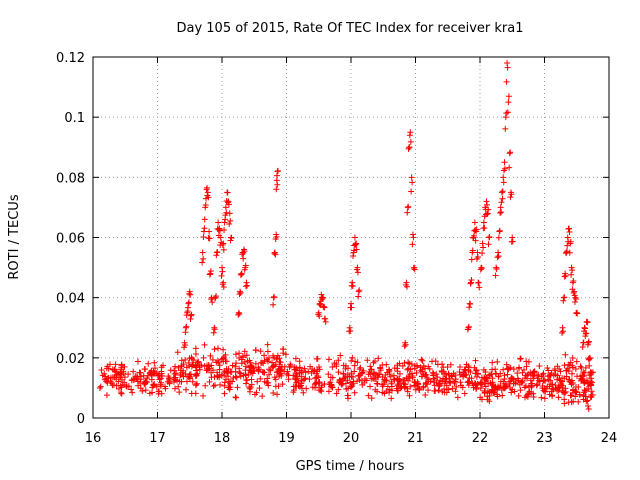 This screenshot has height=480, width=640. I want to click on x-tick-label: 18, so click(222, 438).